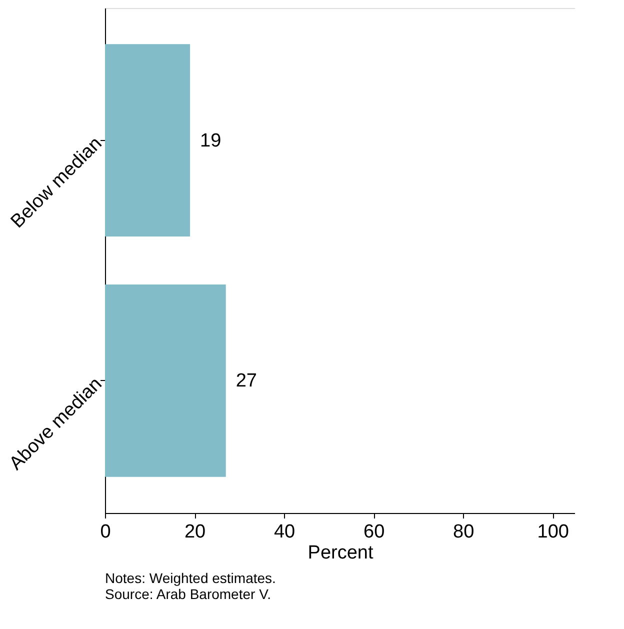 Image resolution: width=624 pixels, height=629 pixels. What do you see at coordinates (211, 141) in the screenshot?
I see `data-label: 19` at bounding box center [211, 141].